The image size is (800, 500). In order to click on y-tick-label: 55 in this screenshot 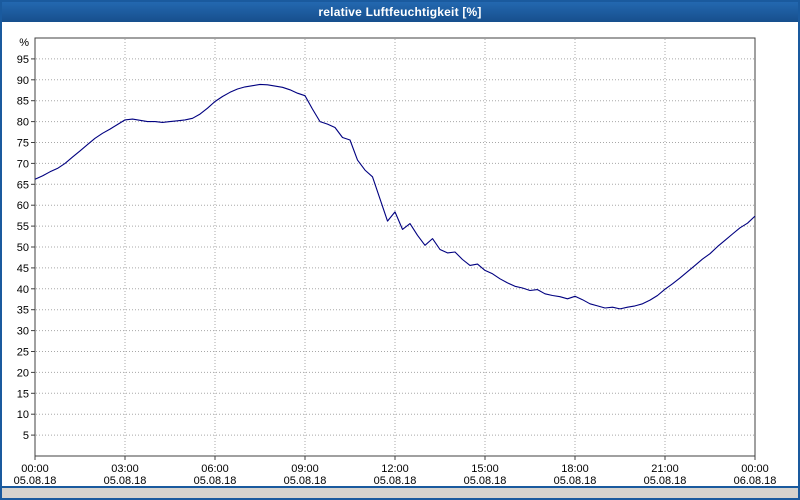, I will do `click(23, 227)`.